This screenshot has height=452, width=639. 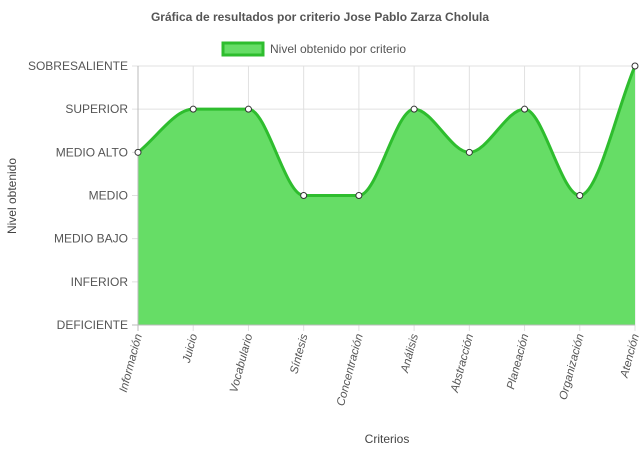 I want to click on y-tick-label: MEDIO BAJO, so click(x=91, y=239).